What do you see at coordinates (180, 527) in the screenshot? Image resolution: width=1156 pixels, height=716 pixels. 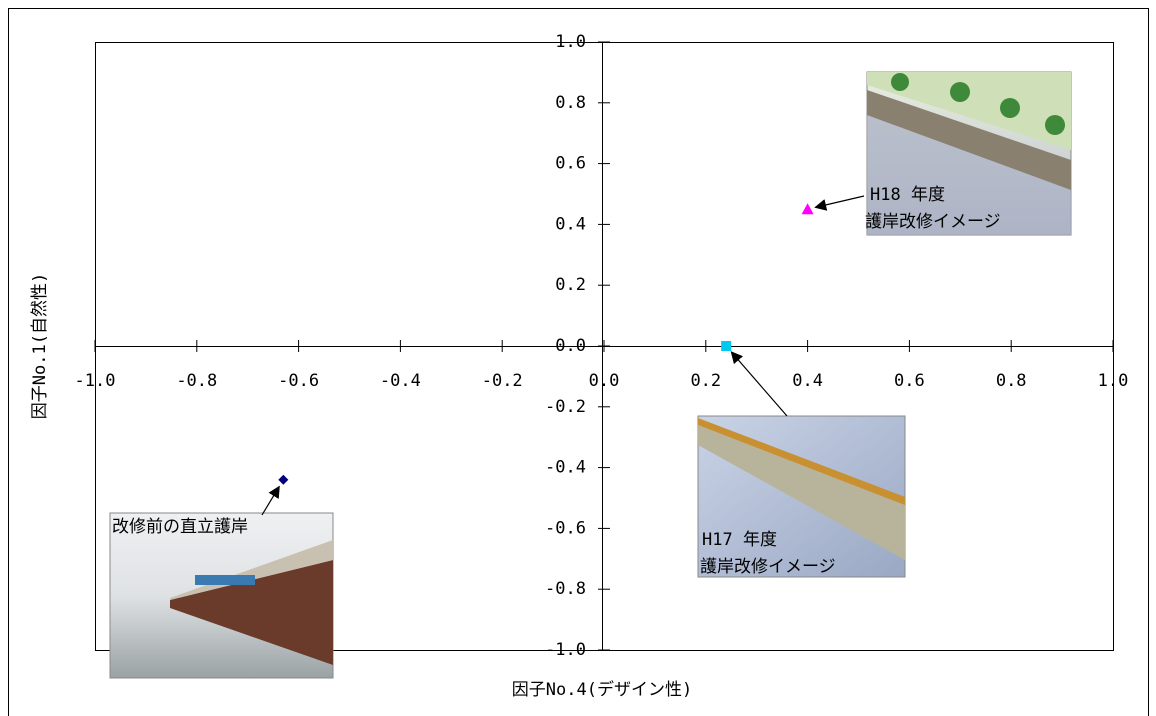 I see `annotation: 改修前の直立護岸` at bounding box center [180, 527].